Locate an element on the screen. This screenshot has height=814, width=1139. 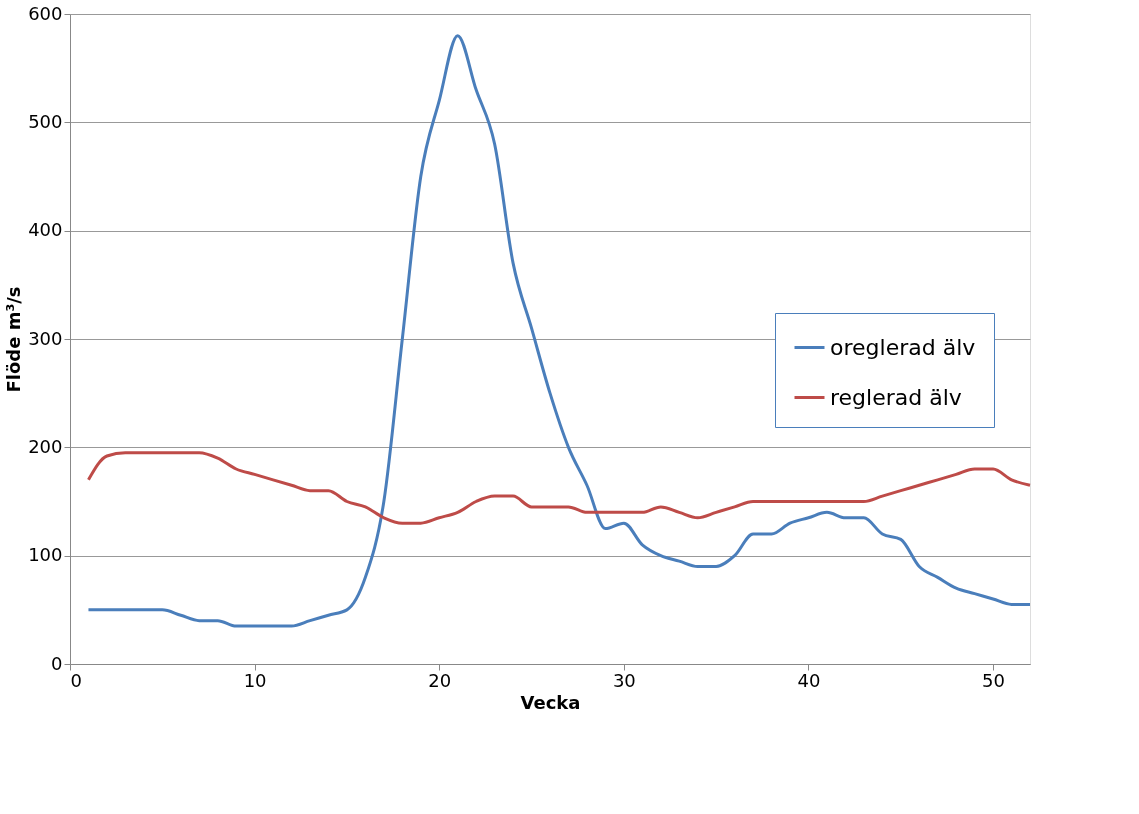
x-tick-label: 0 is located at coordinates (76, 680).